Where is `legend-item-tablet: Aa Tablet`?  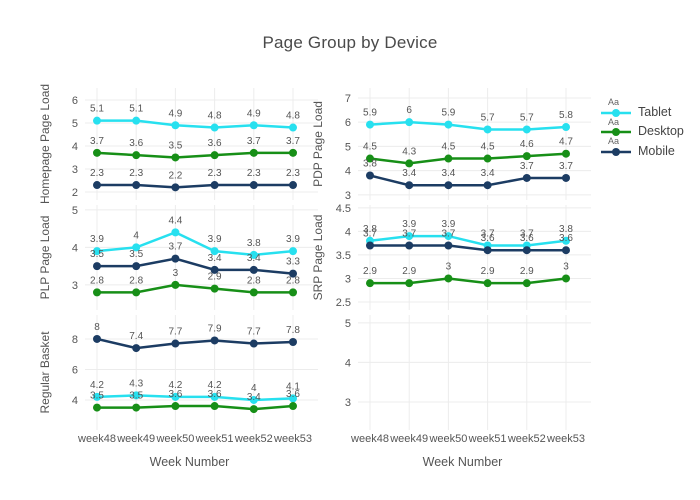 legend-item-tablet: Aa Tablet is located at coordinates (642, 110).